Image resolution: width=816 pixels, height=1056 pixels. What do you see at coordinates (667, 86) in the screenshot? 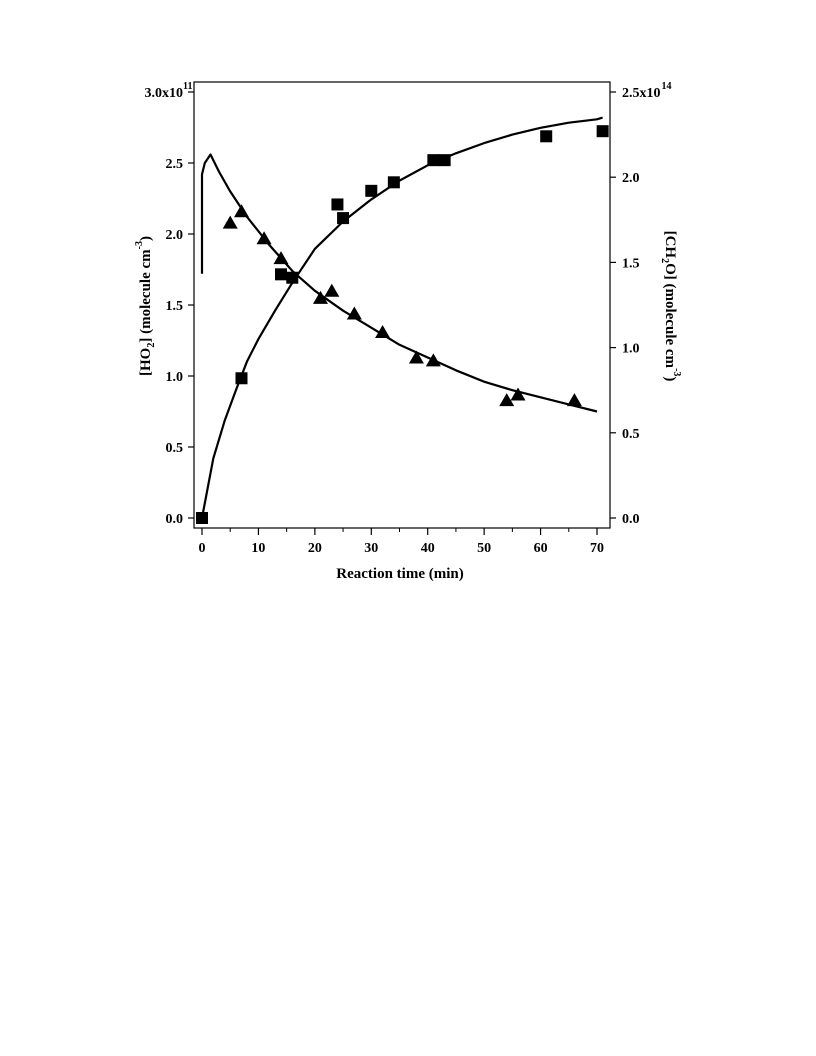
I see `y-right-exponent: 14` at bounding box center [667, 86].